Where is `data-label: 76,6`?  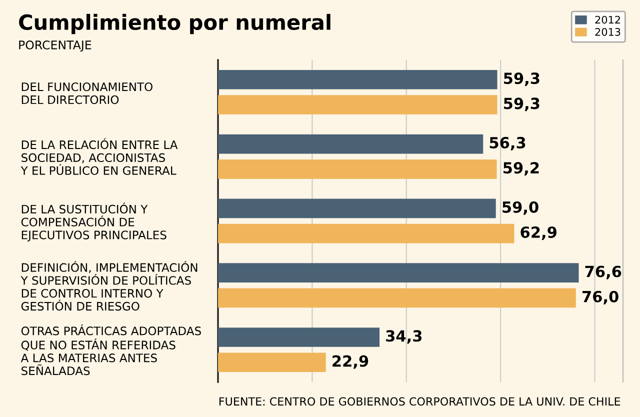
data-label: 76,6 is located at coordinates (603, 273).